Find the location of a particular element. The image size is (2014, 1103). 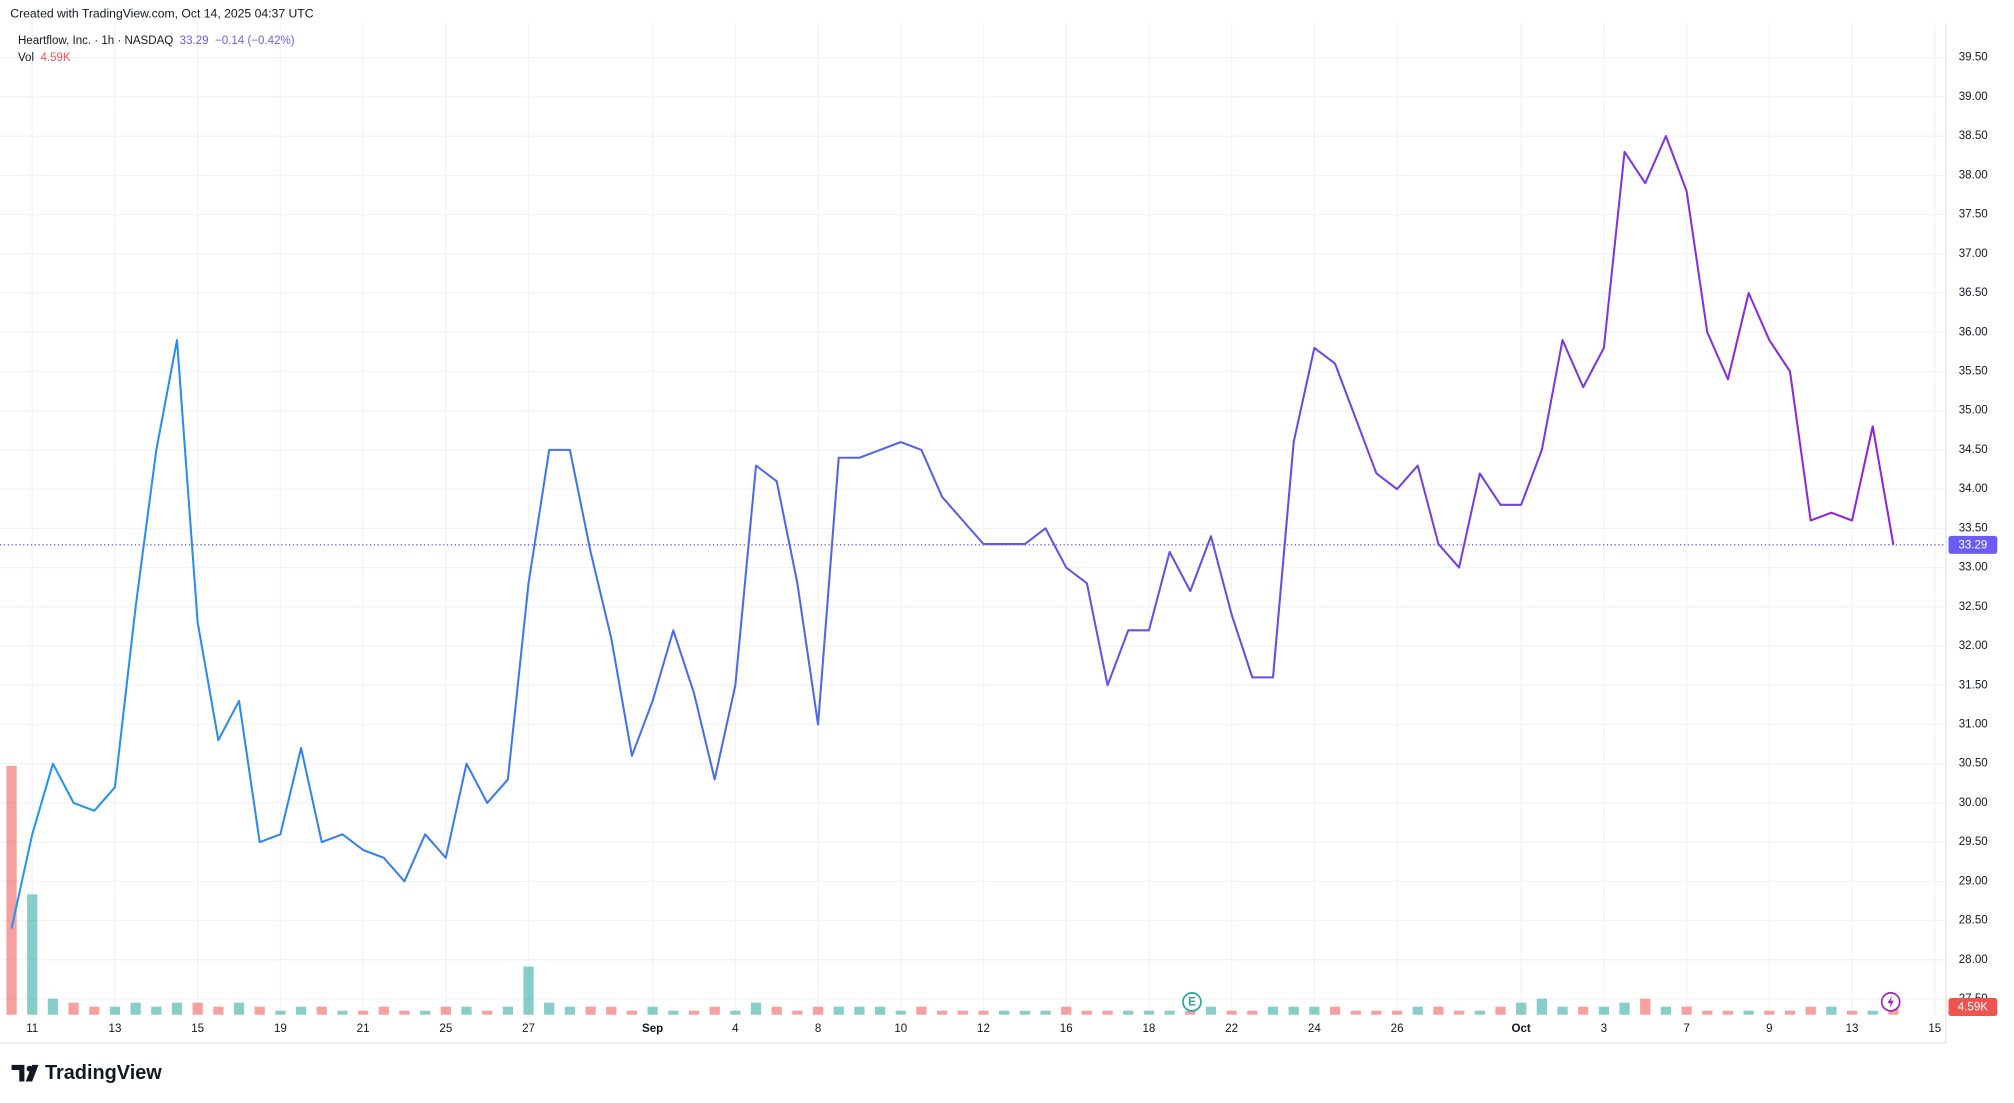

x-tick-label: Sep is located at coordinates (652, 1029).